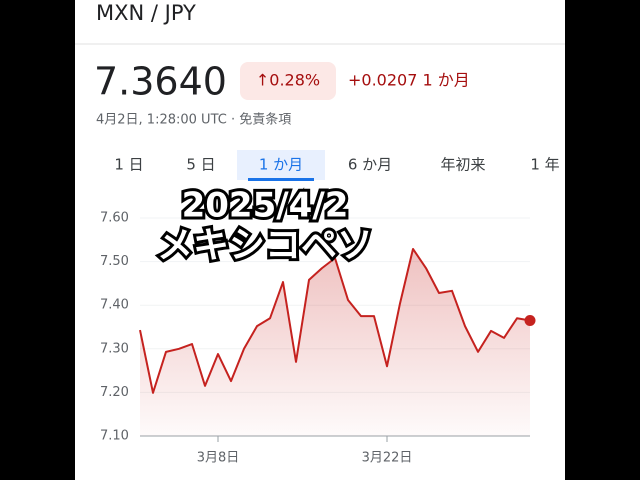  I want to click on x-tick-label: 3月22日, so click(387, 458).